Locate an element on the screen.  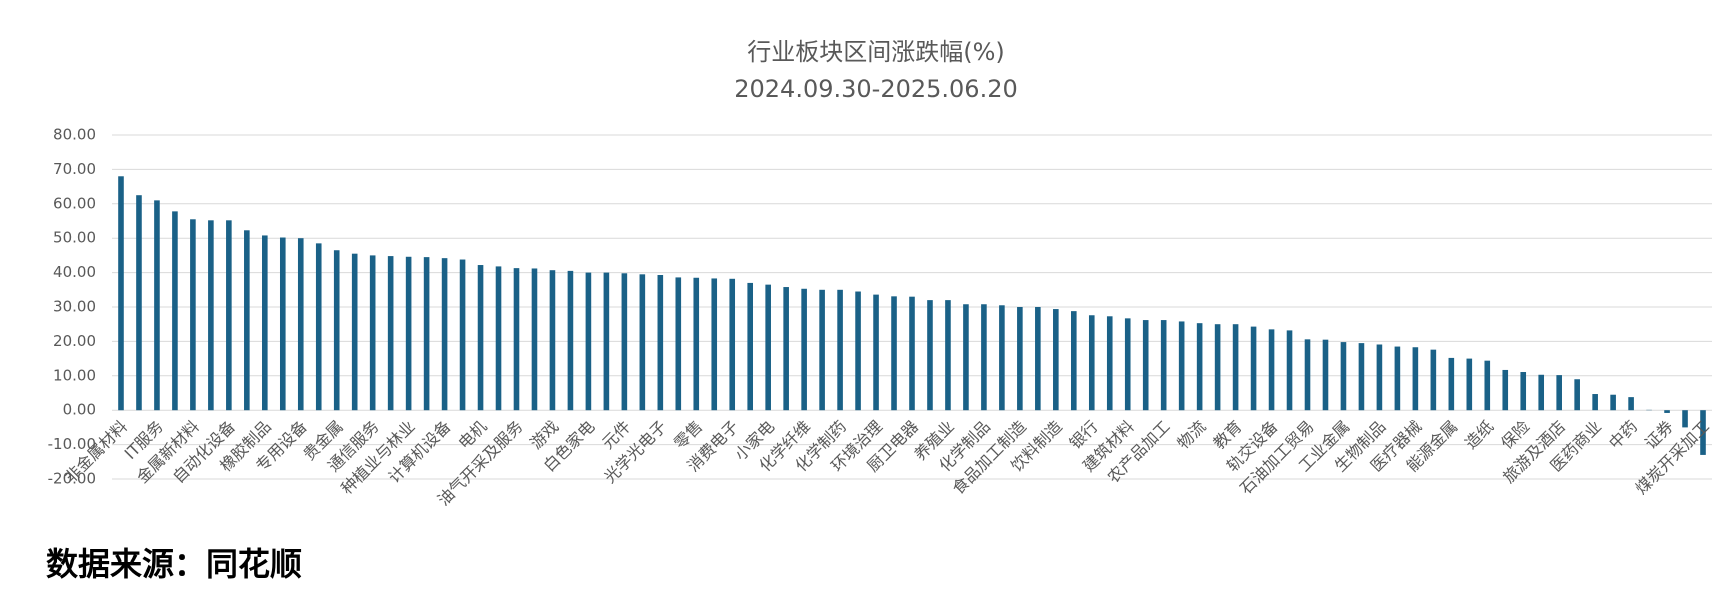
x-tick-label: 造纸 is located at coordinates (1479, 435).